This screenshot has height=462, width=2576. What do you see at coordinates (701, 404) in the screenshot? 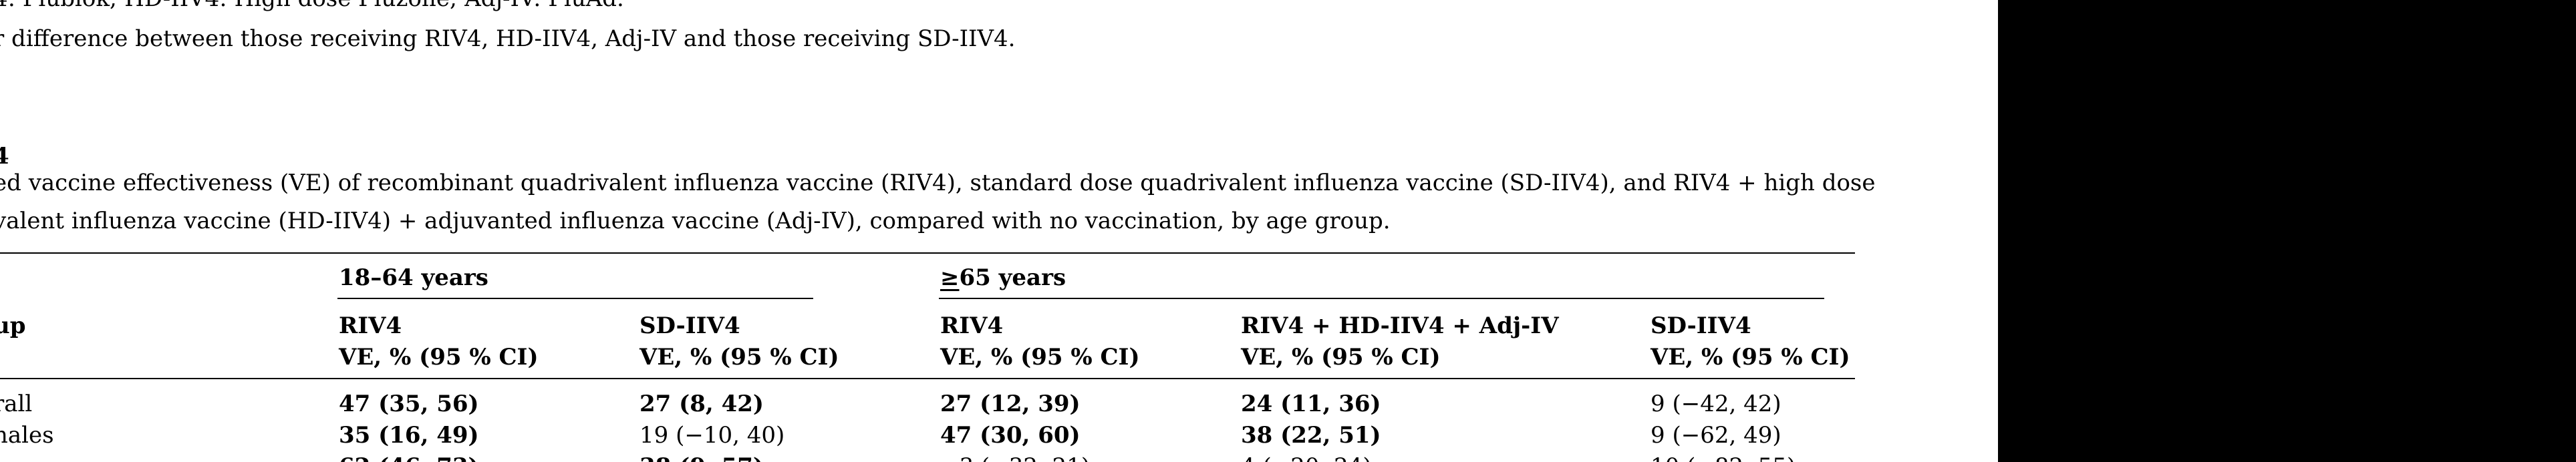
I see `table-cell: 27 (8, 42)` at bounding box center [701, 404].